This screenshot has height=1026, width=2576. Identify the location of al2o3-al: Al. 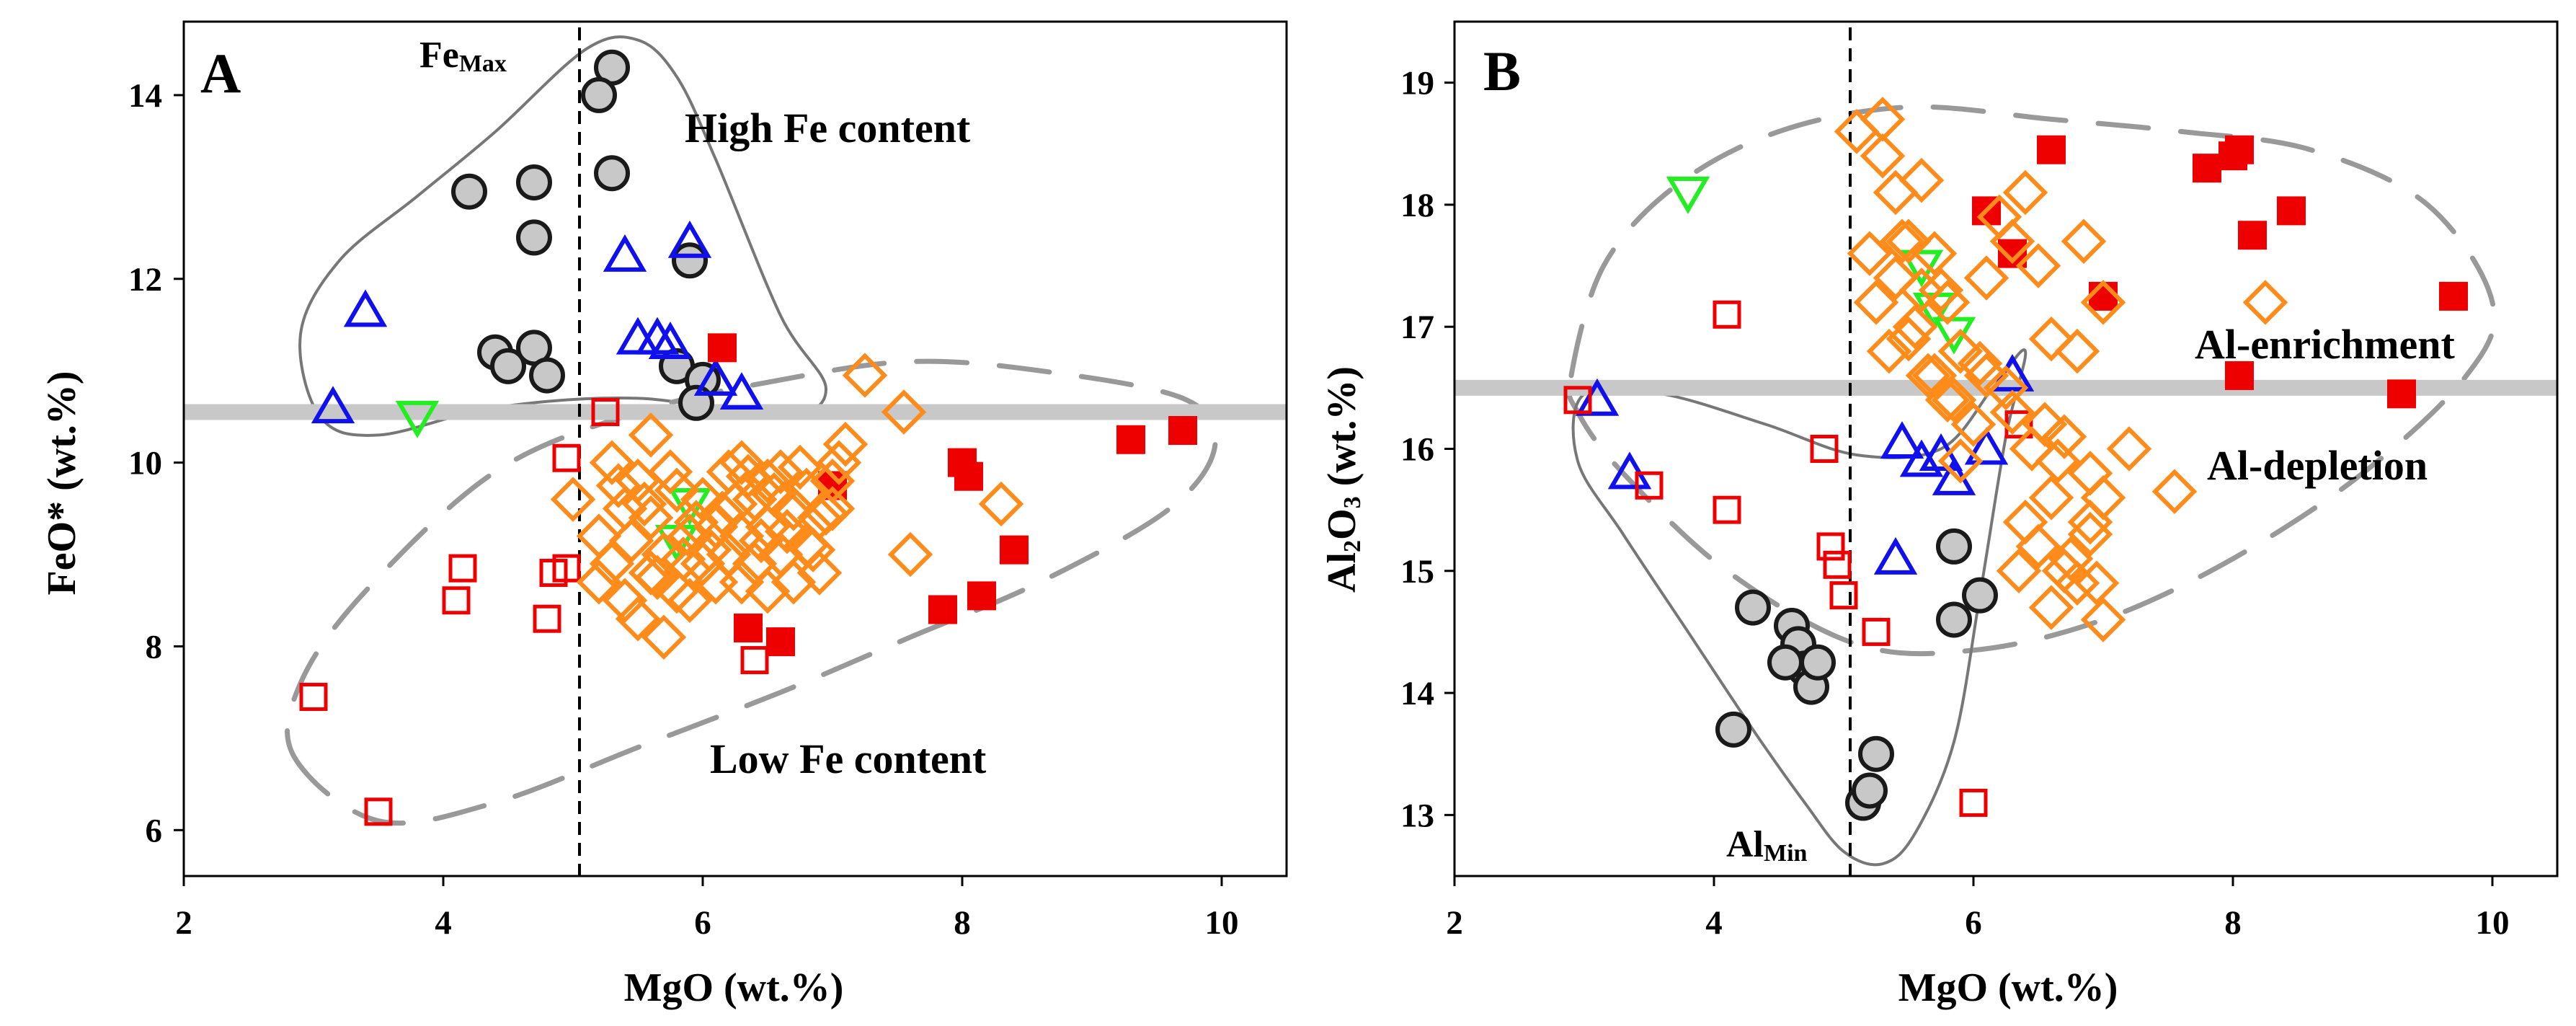
(1342, 572).